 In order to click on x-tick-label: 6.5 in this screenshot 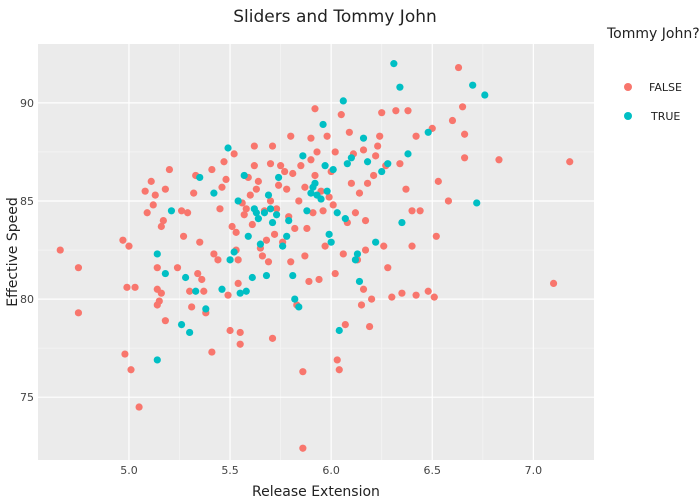, I will do `click(433, 470)`.